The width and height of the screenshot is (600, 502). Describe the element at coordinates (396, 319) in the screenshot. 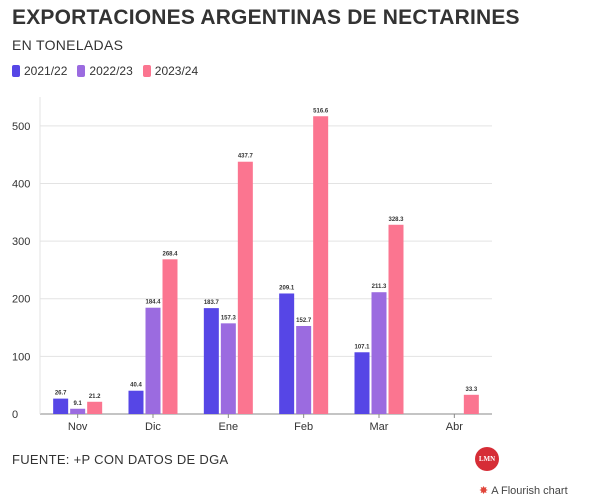

I see `bar-2023-24-mar` at that location.